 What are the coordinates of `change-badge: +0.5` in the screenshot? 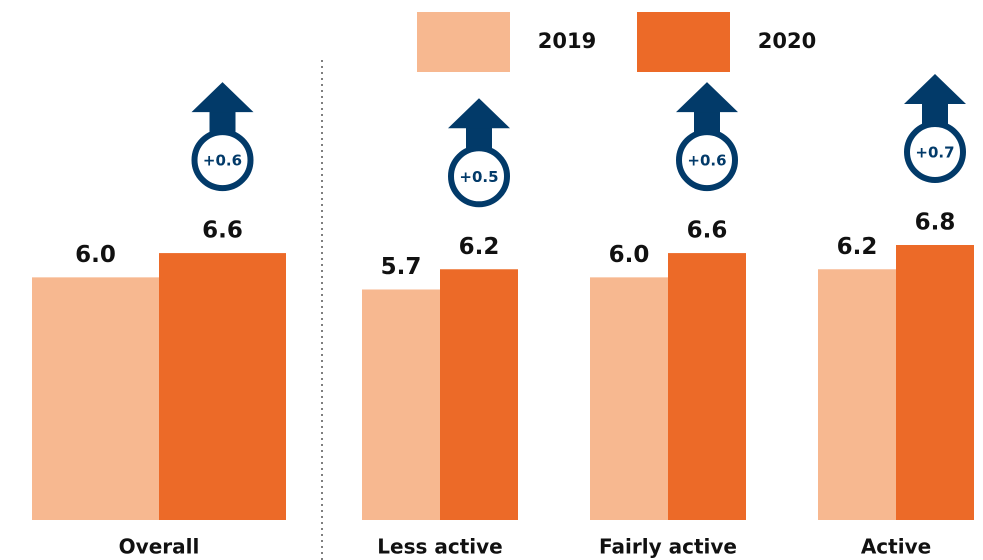 It's located at (479, 153).